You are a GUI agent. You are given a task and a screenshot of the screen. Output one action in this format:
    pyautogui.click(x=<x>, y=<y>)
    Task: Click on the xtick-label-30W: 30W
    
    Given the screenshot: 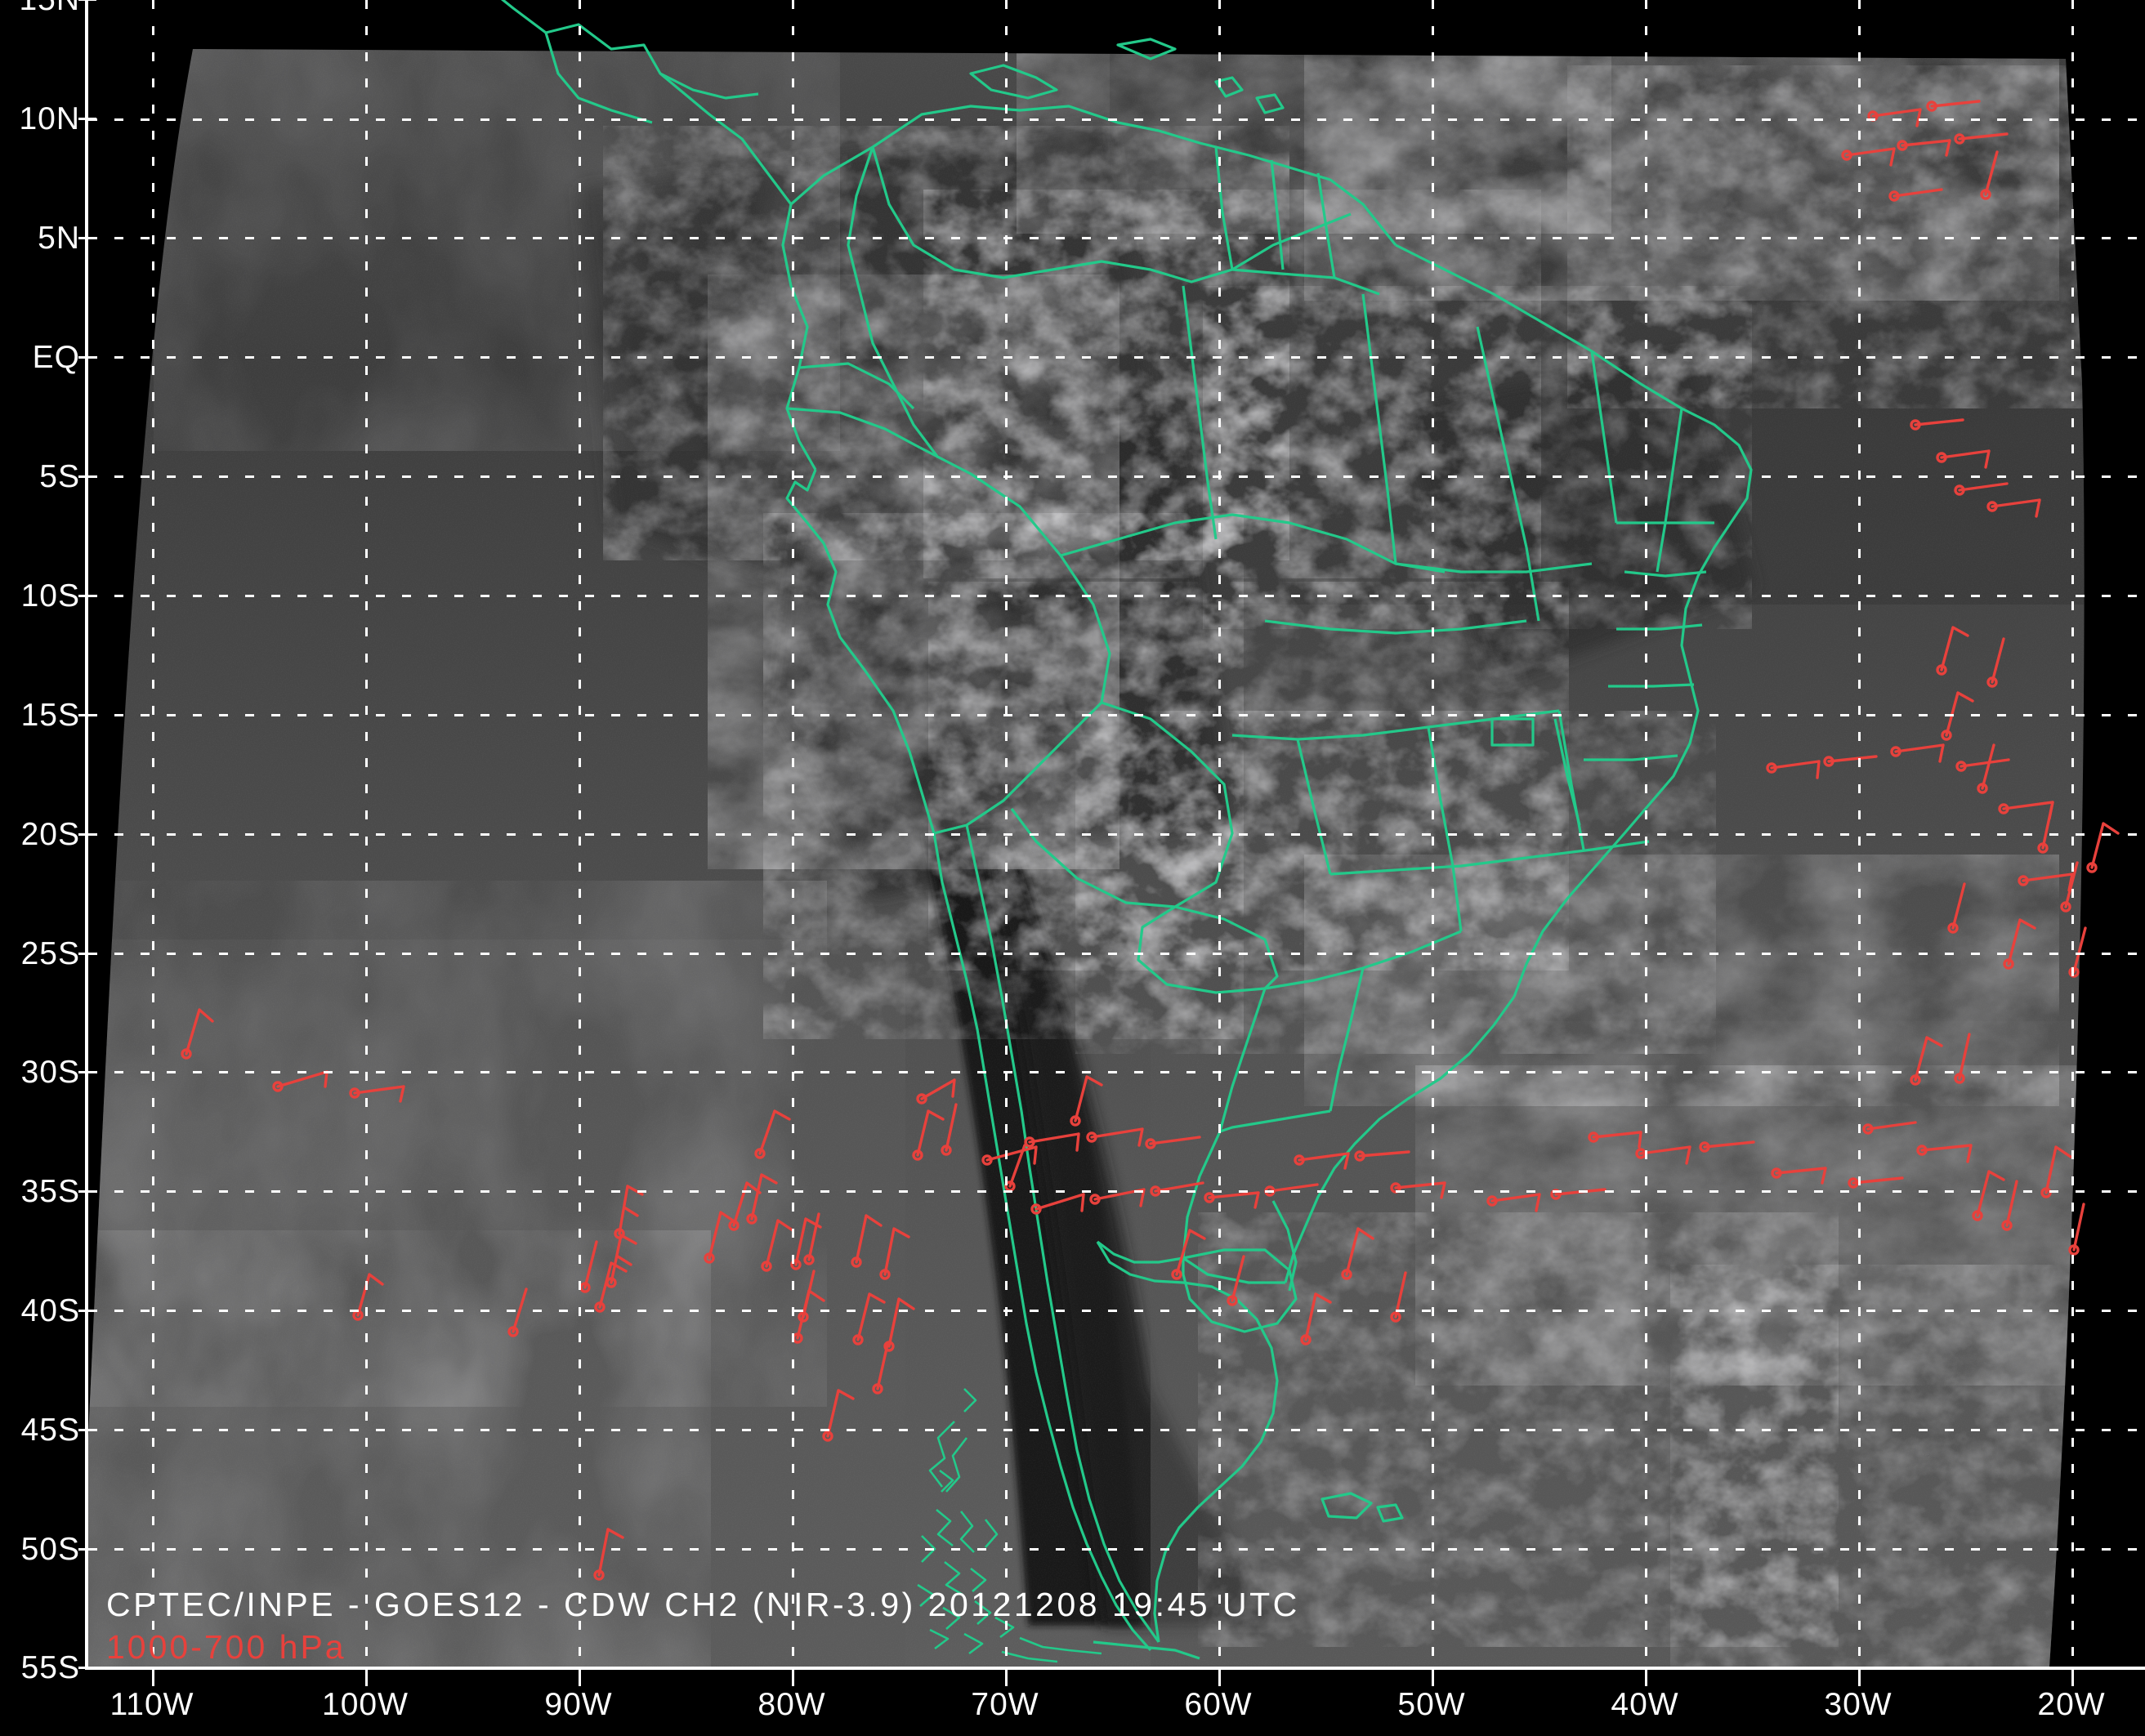 What is the action you would take?
    pyautogui.click(x=1858, y=1705)
    